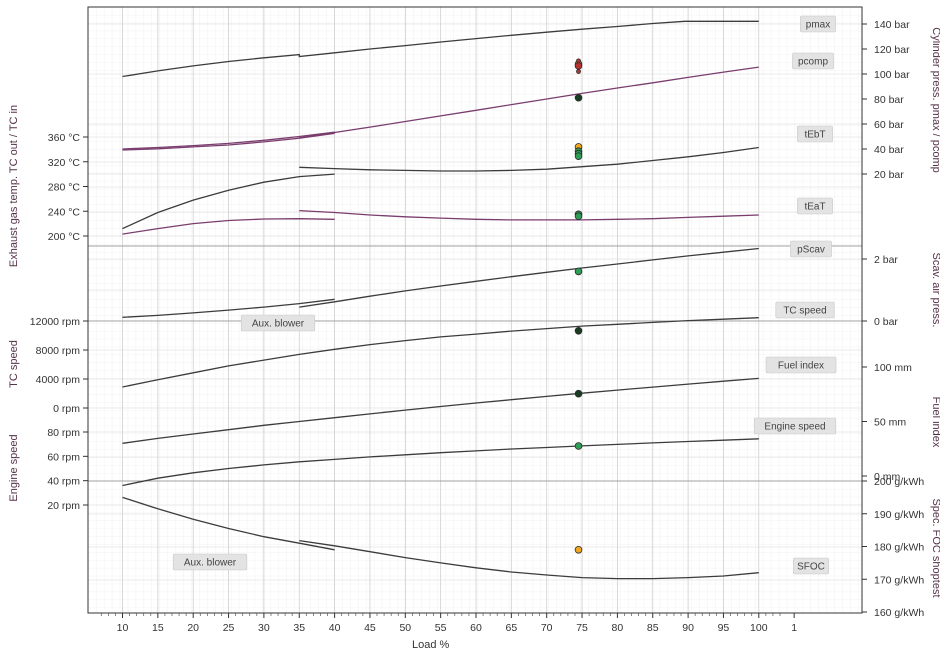 This screenshot has height=657, width=940. Describe the element at coordinates (889, 125) in the screenshot. I see `y-right-tick-label: 60 bar` at that location.